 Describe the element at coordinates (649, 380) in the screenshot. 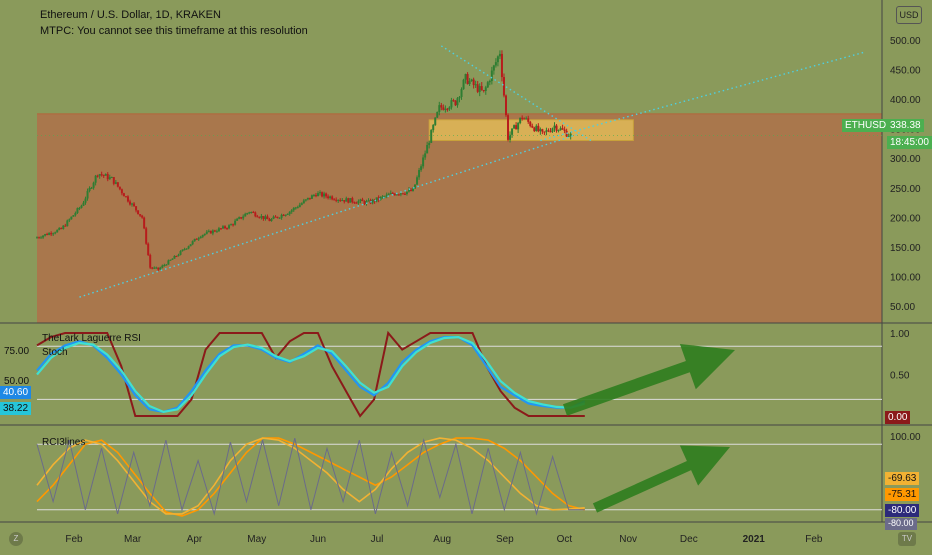

I see `bullish-arrow-rsi` at that location.